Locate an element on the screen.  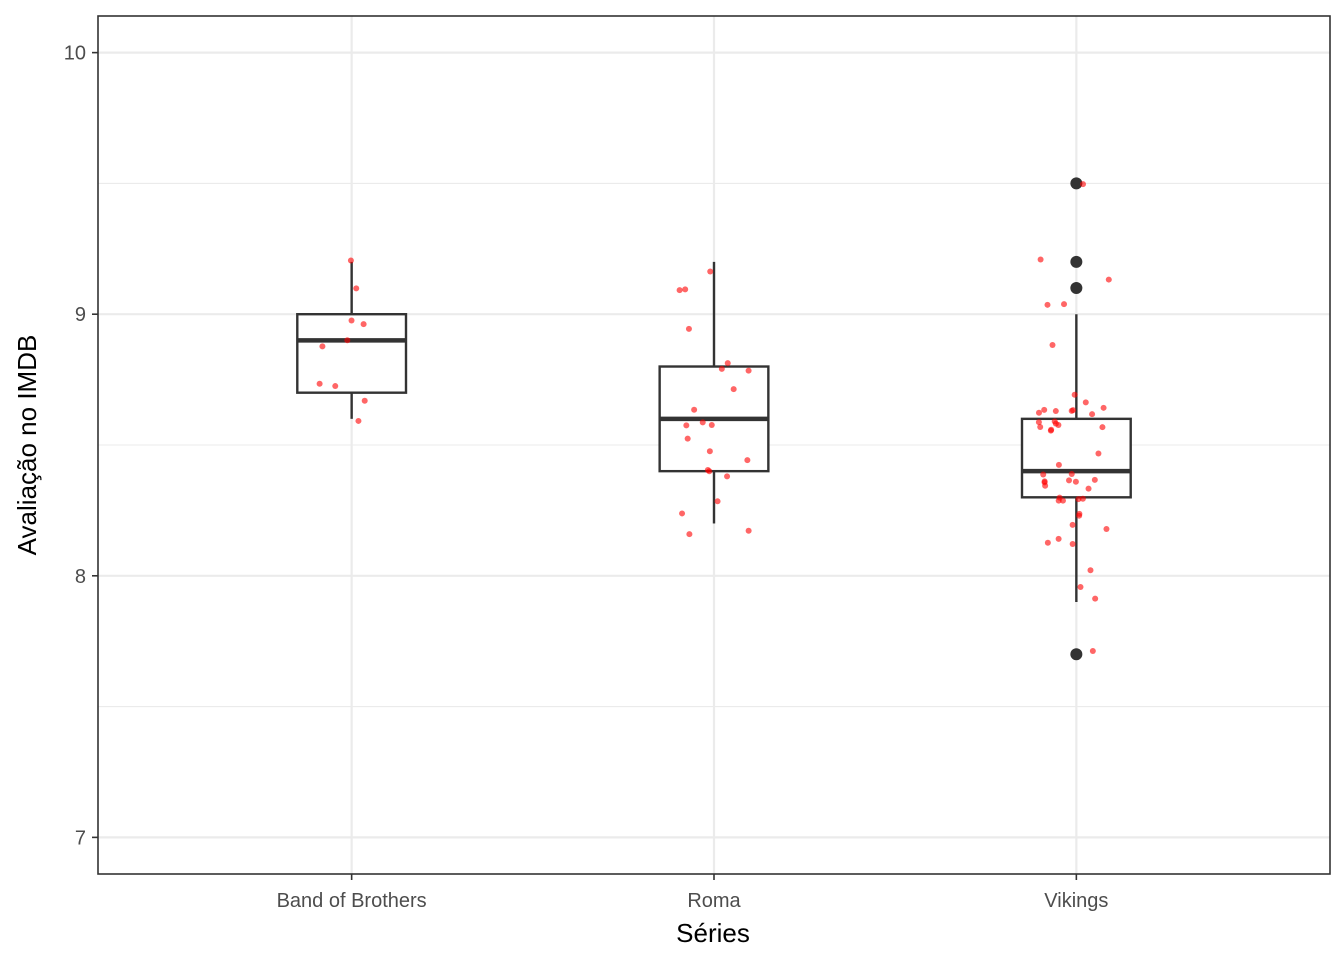
x-axis-title: Séries is located at coordinates (713, 933).